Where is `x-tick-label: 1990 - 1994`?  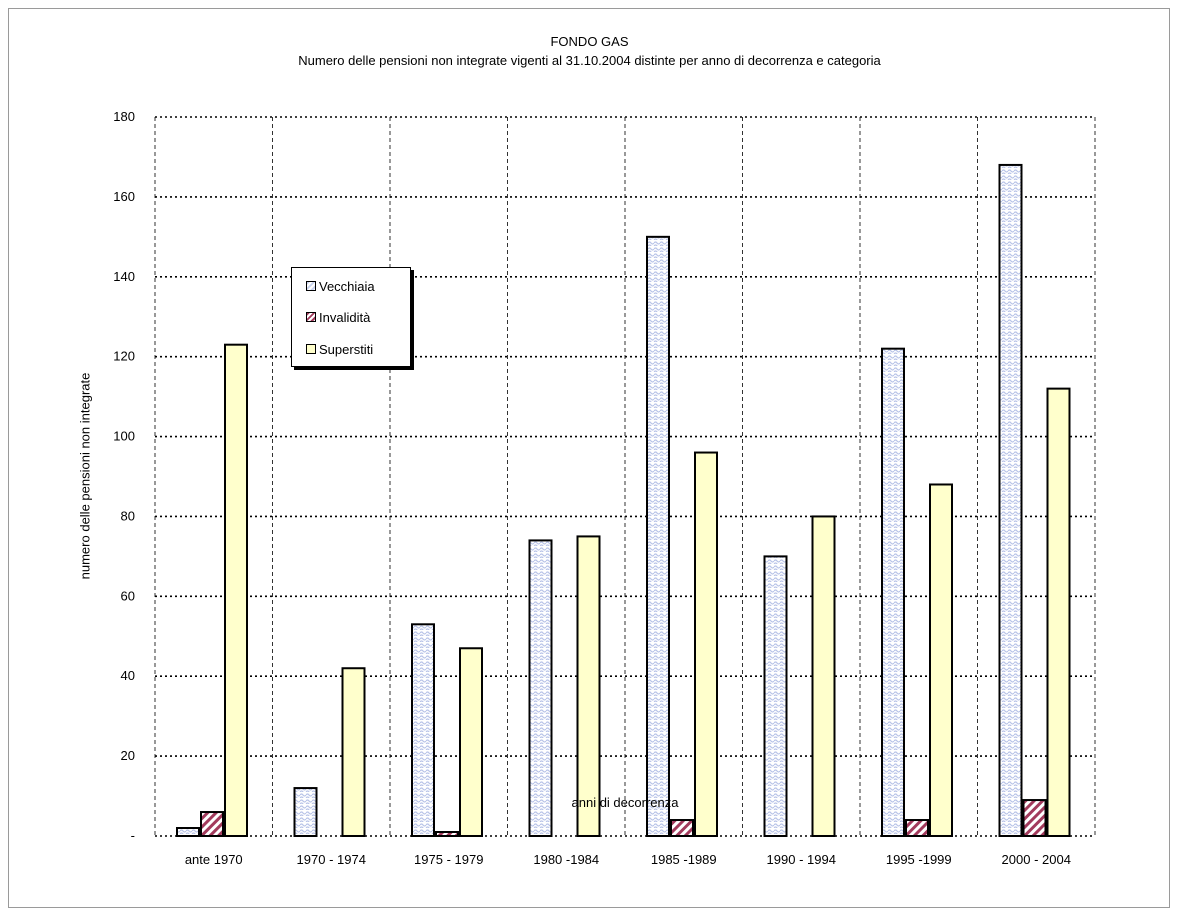
x-tick-label: 1990 - 1994 is located at coordinates (801, 859).